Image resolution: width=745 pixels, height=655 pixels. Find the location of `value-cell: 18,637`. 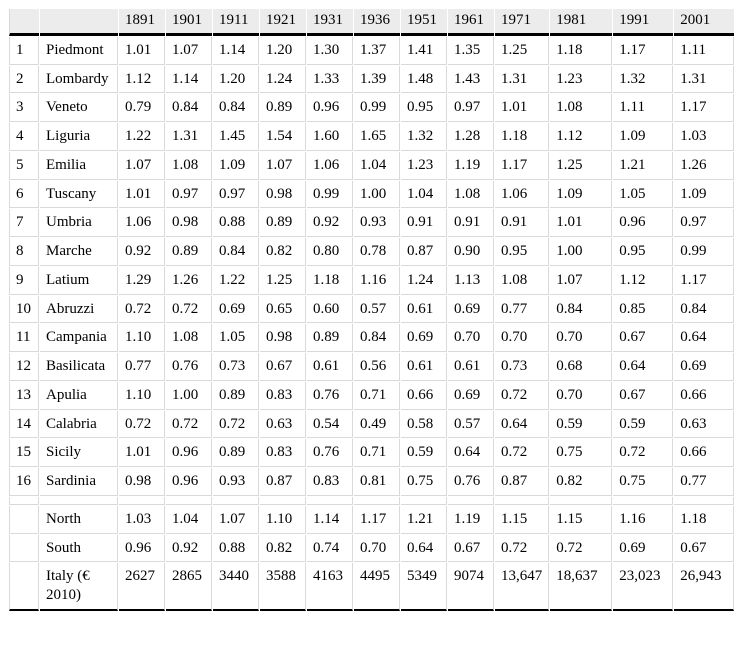

value-cell: 18,637 is located at coordinates (581, 587).